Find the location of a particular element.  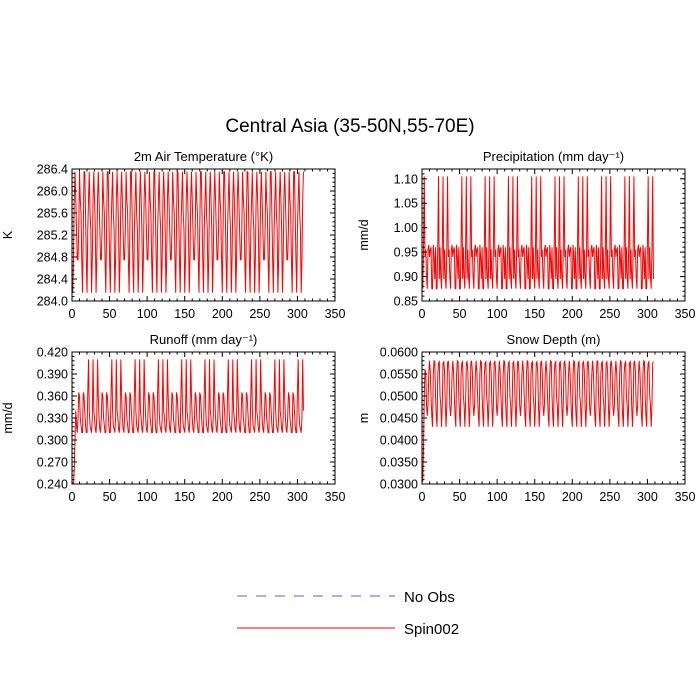

y-tick-label: 0.0550 is located at coordinates (399, 375).